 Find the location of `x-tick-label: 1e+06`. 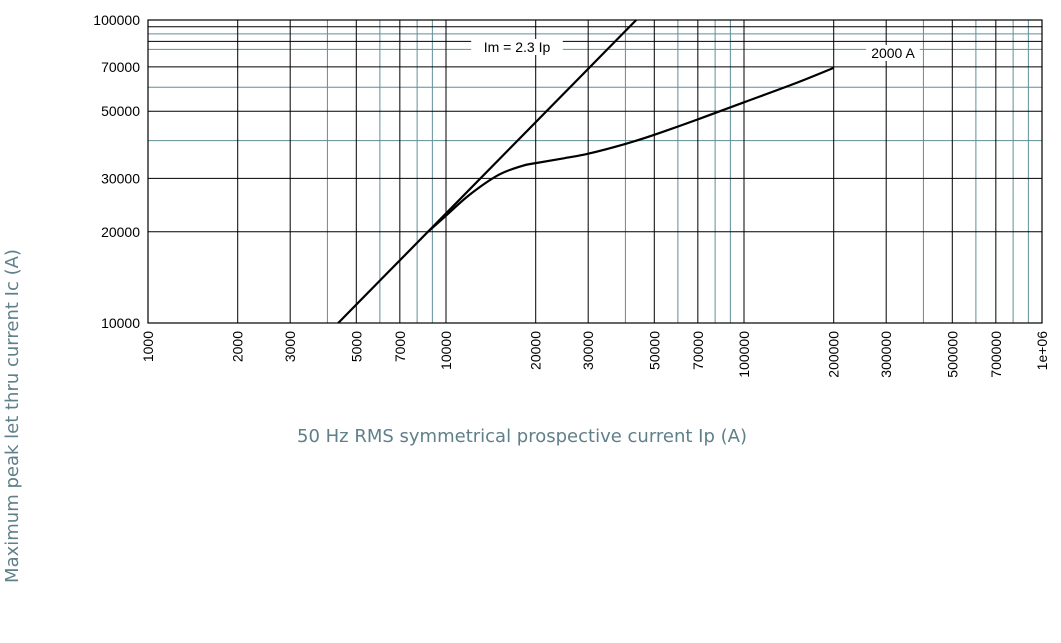

x-tick-label: 1e+06 is located at coordinates (1042, 351).